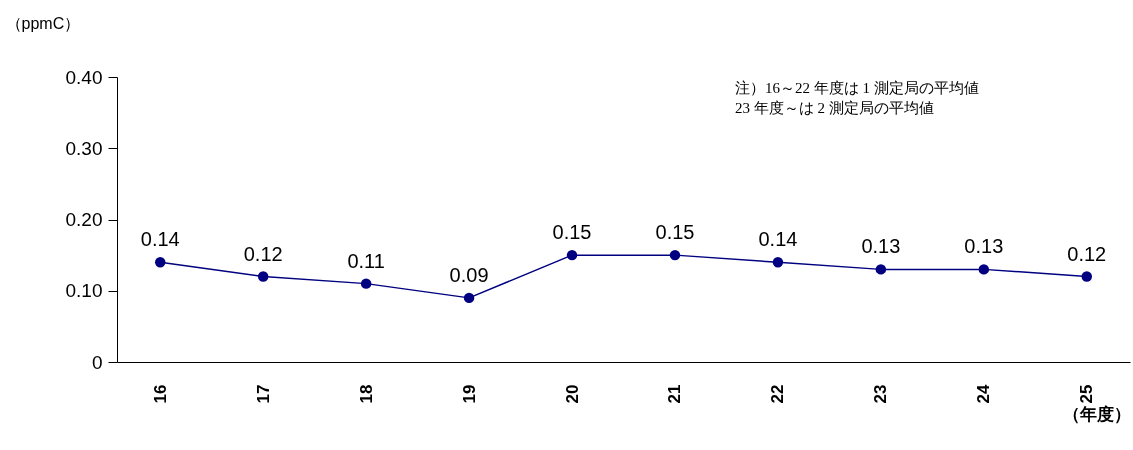 The width and height of the screenshot is (1133, 450). What do you see at coordinates (84, 291) in the screenshot?
I see `y-tick-label: 0.10` at bounding box center [84, 291].